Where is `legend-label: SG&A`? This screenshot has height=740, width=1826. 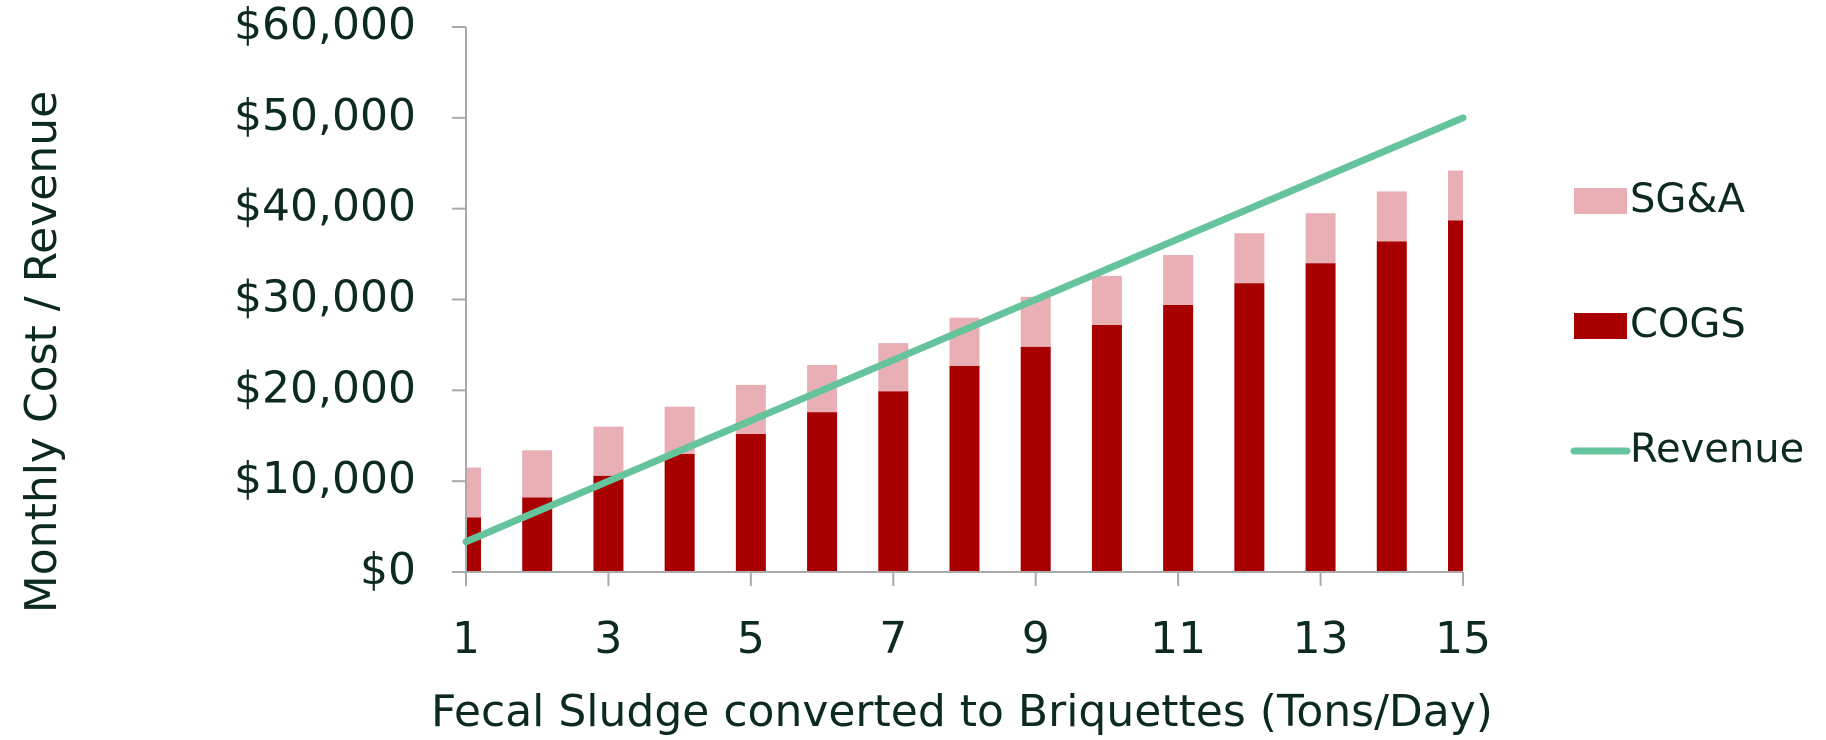 legend-label: SG&A is located at coordinates (1688, 199).